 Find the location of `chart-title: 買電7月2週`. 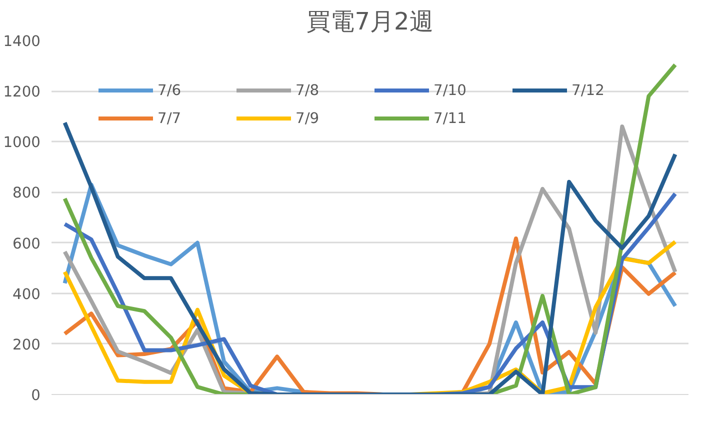

chart-title: 買電7月2週 is located at coordinates (370, 22).